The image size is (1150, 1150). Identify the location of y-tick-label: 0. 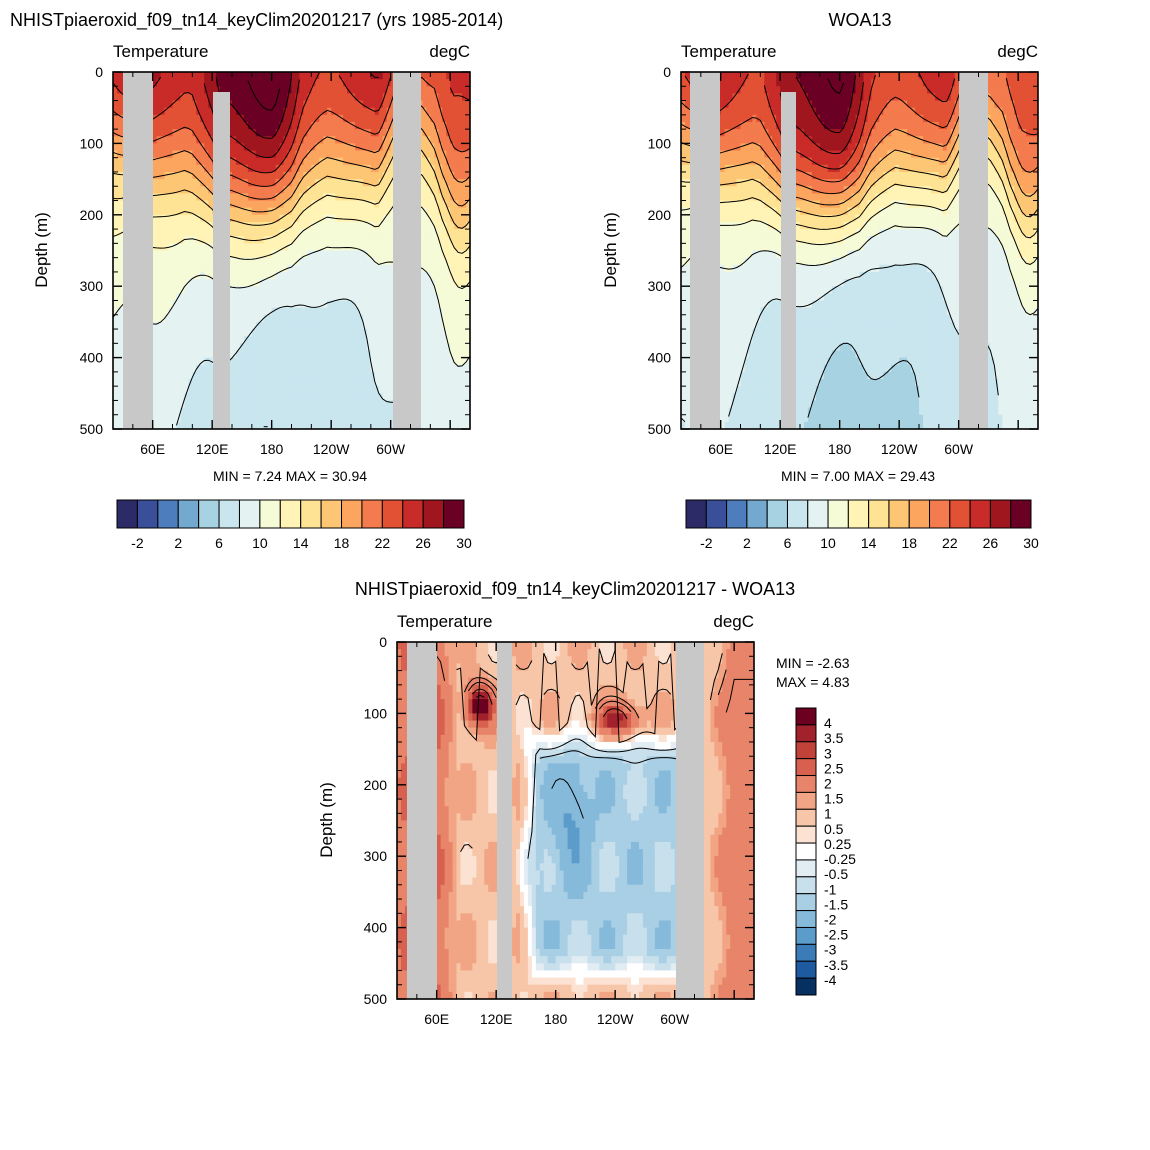
(383, 642).